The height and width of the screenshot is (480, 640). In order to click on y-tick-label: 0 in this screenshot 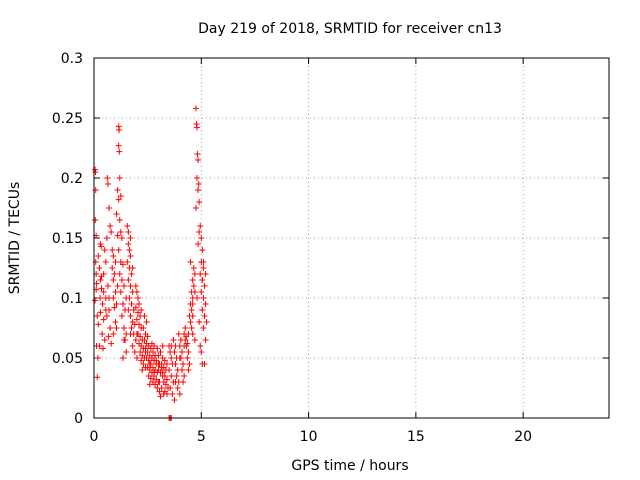, I will do `click(78, 419)`.